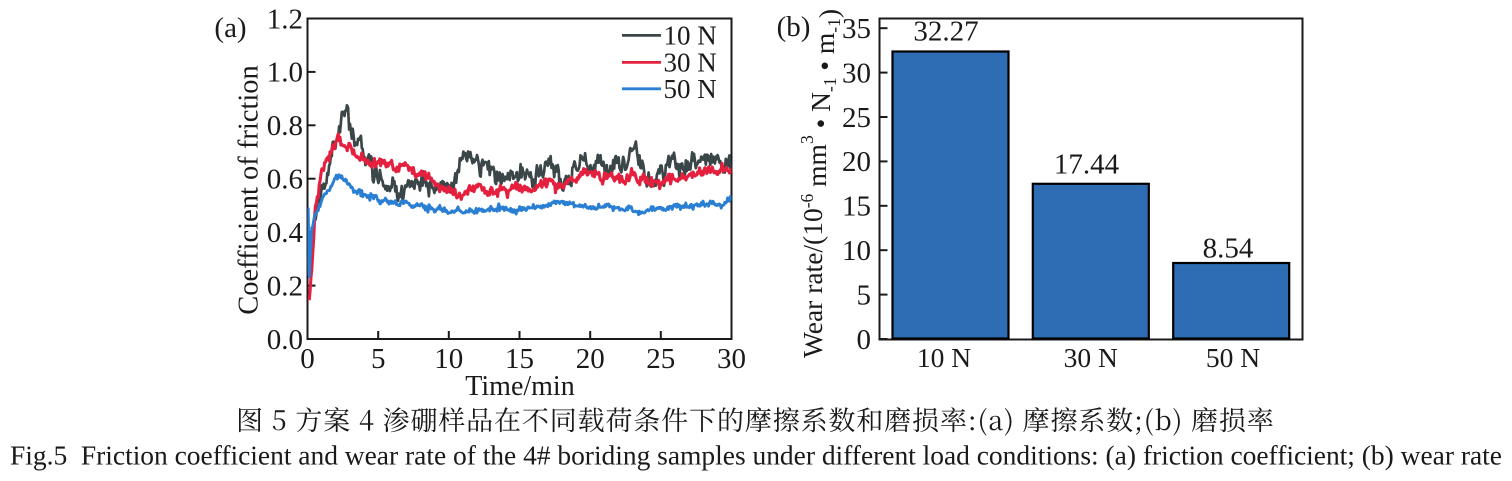 The height and width of the screenshot is (481, 1512). I want to click on svg-text: 35, so click(856, 29).